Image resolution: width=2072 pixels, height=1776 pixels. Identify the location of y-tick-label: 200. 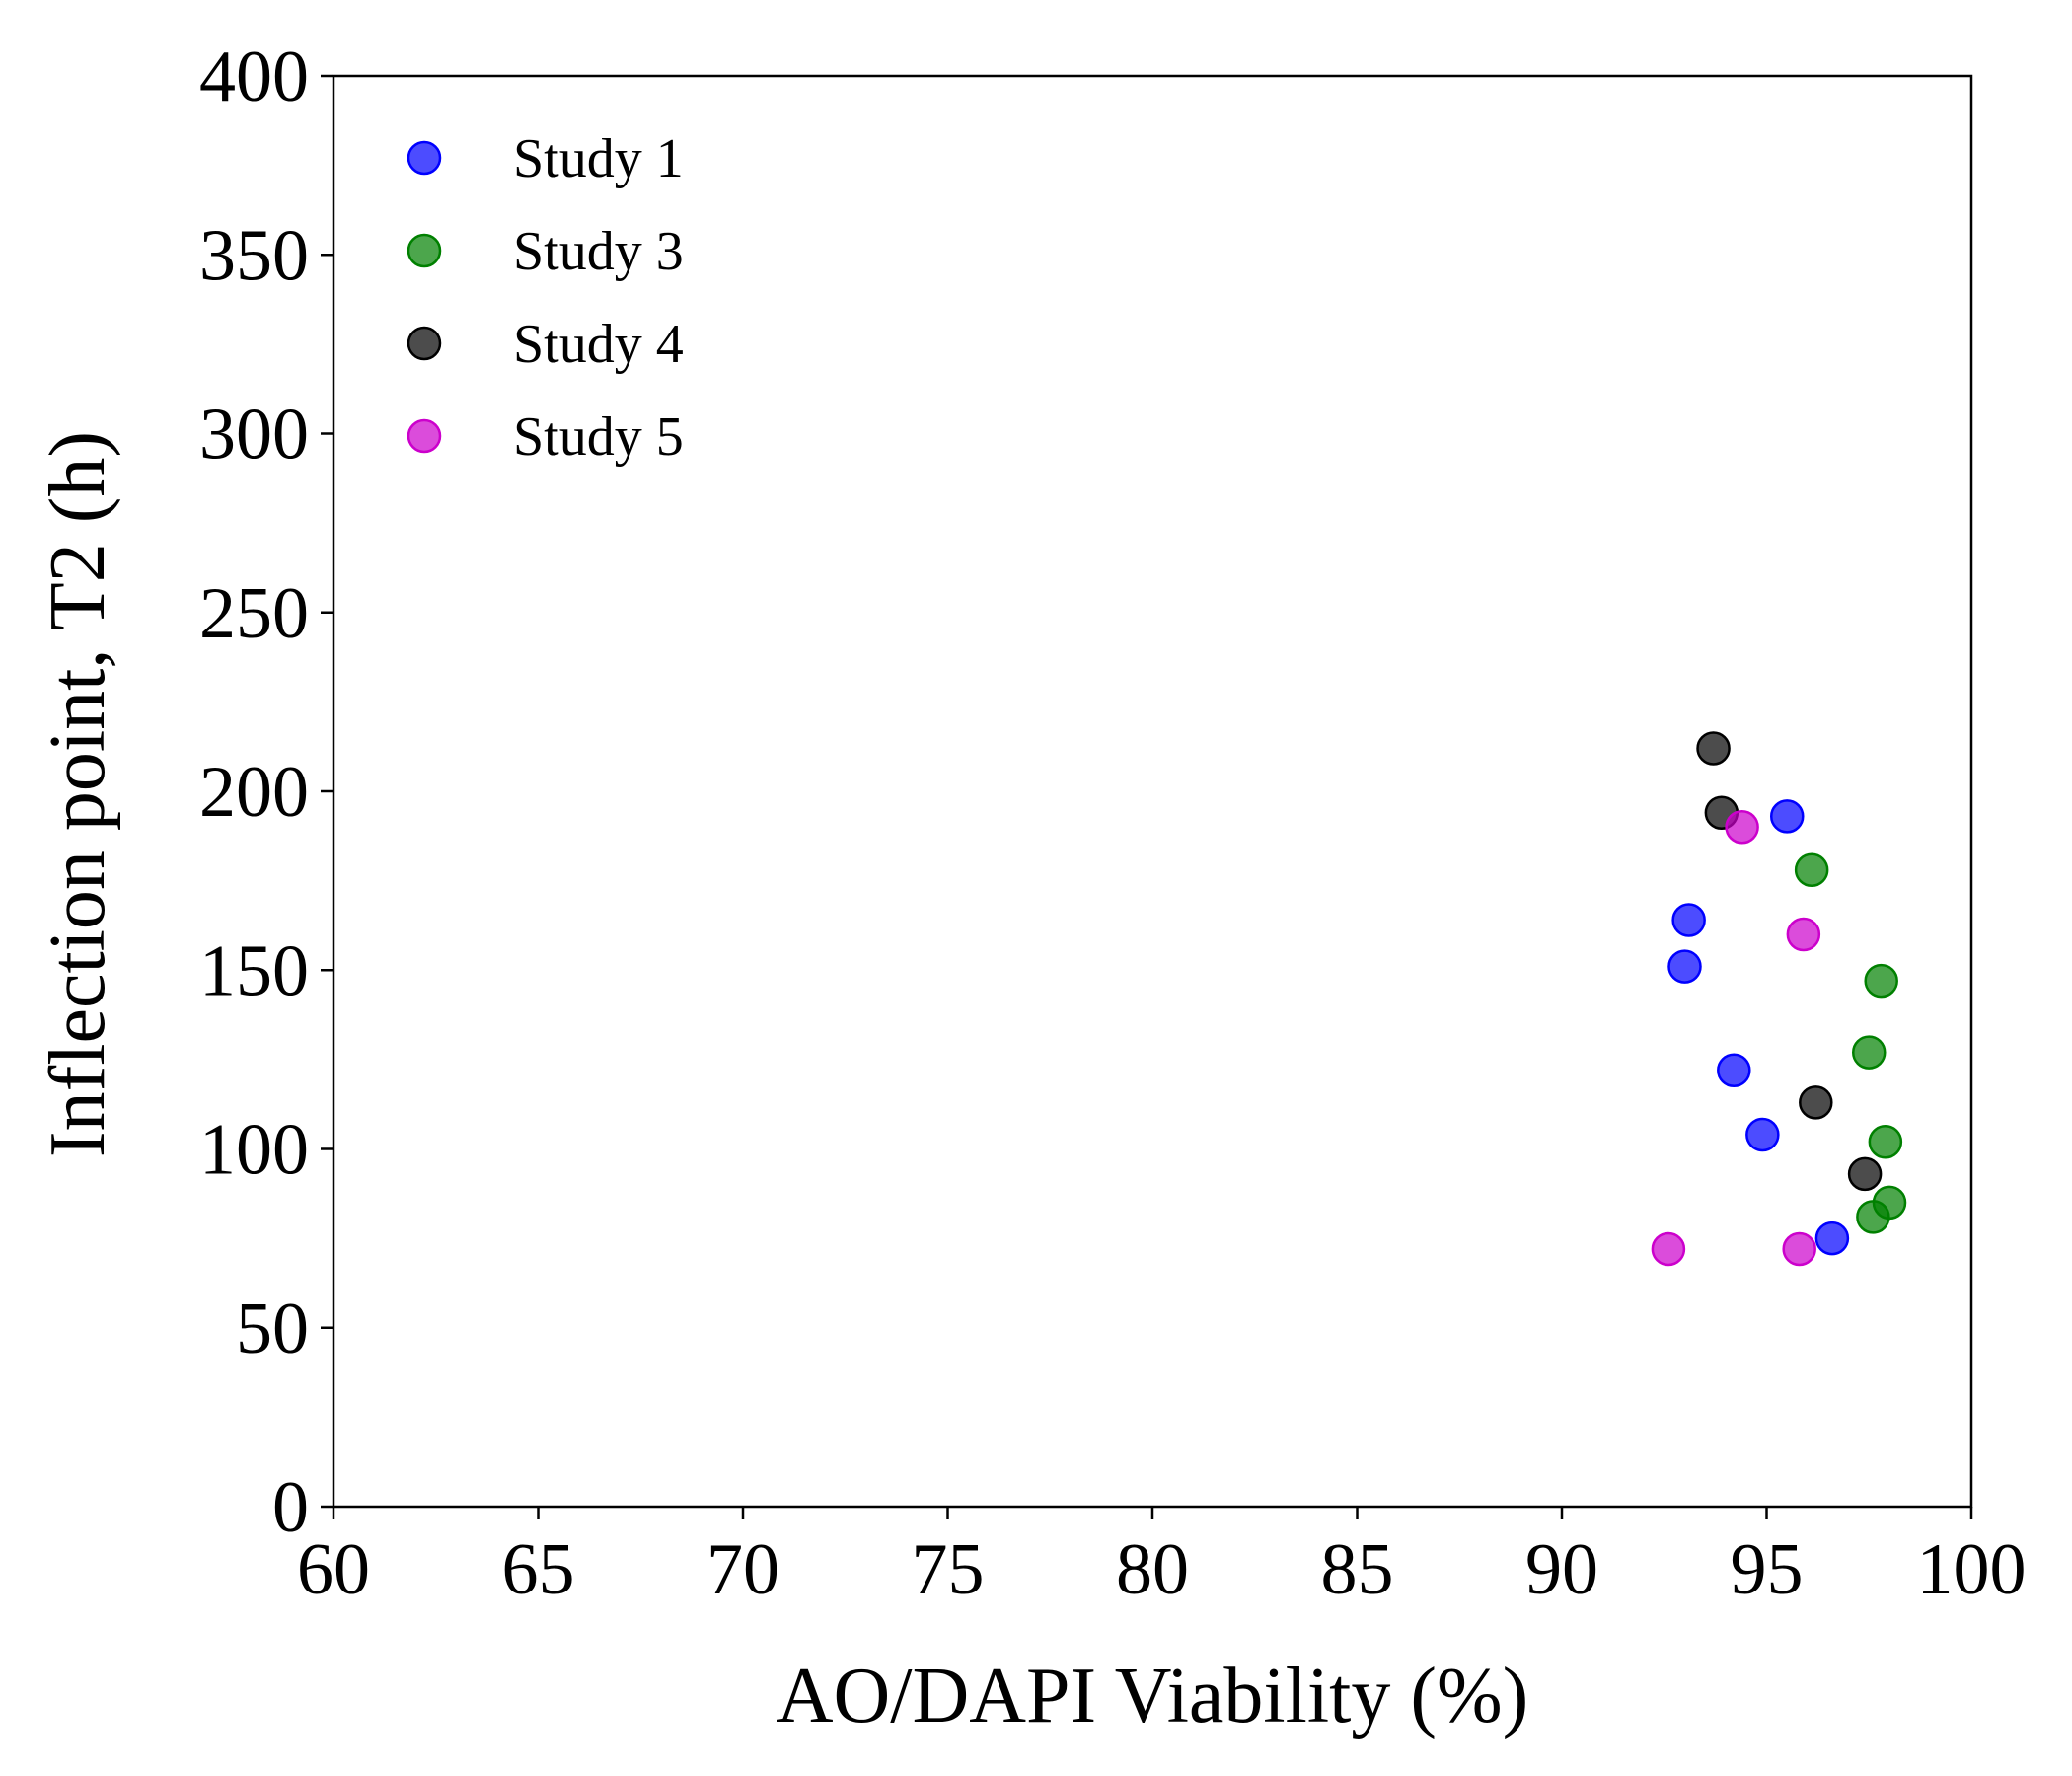
(254, 792).